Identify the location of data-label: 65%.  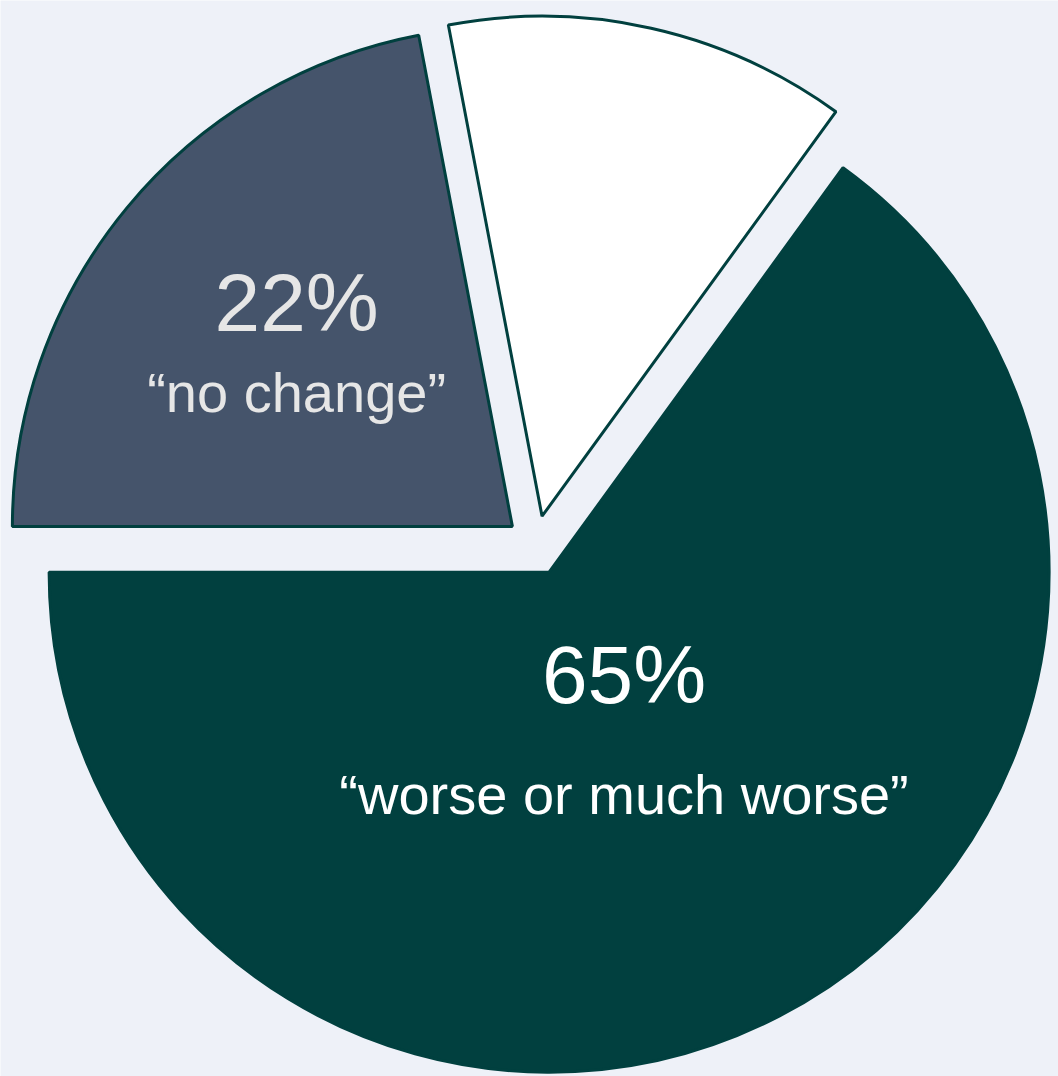
(624, 674).